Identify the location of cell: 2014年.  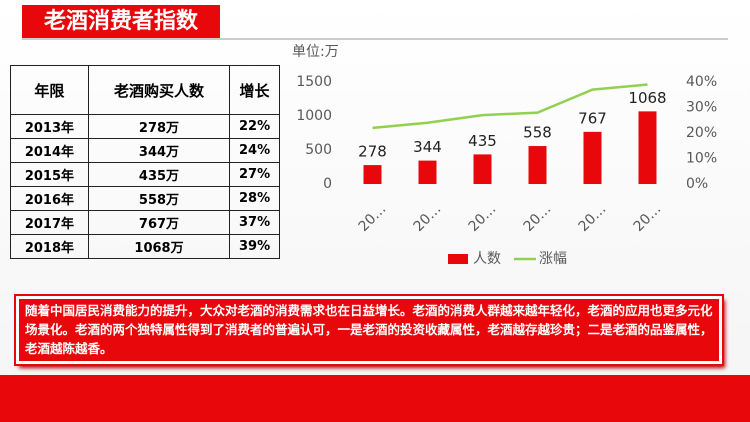
(49, 150).